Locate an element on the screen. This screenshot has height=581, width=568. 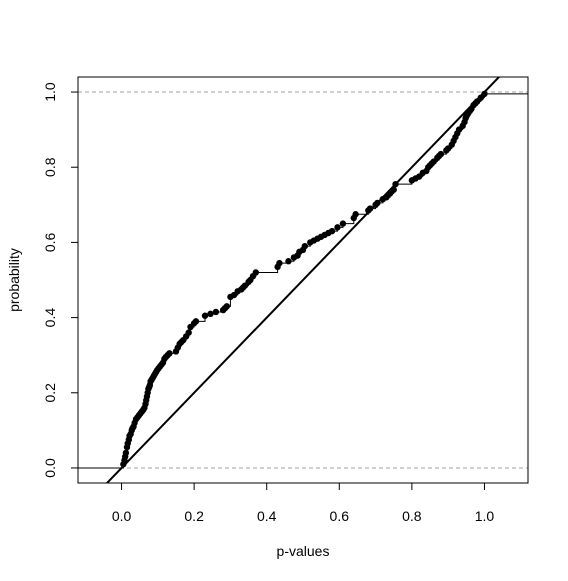
y-tick-label: 1.0 is located at coordinates (50, 92).